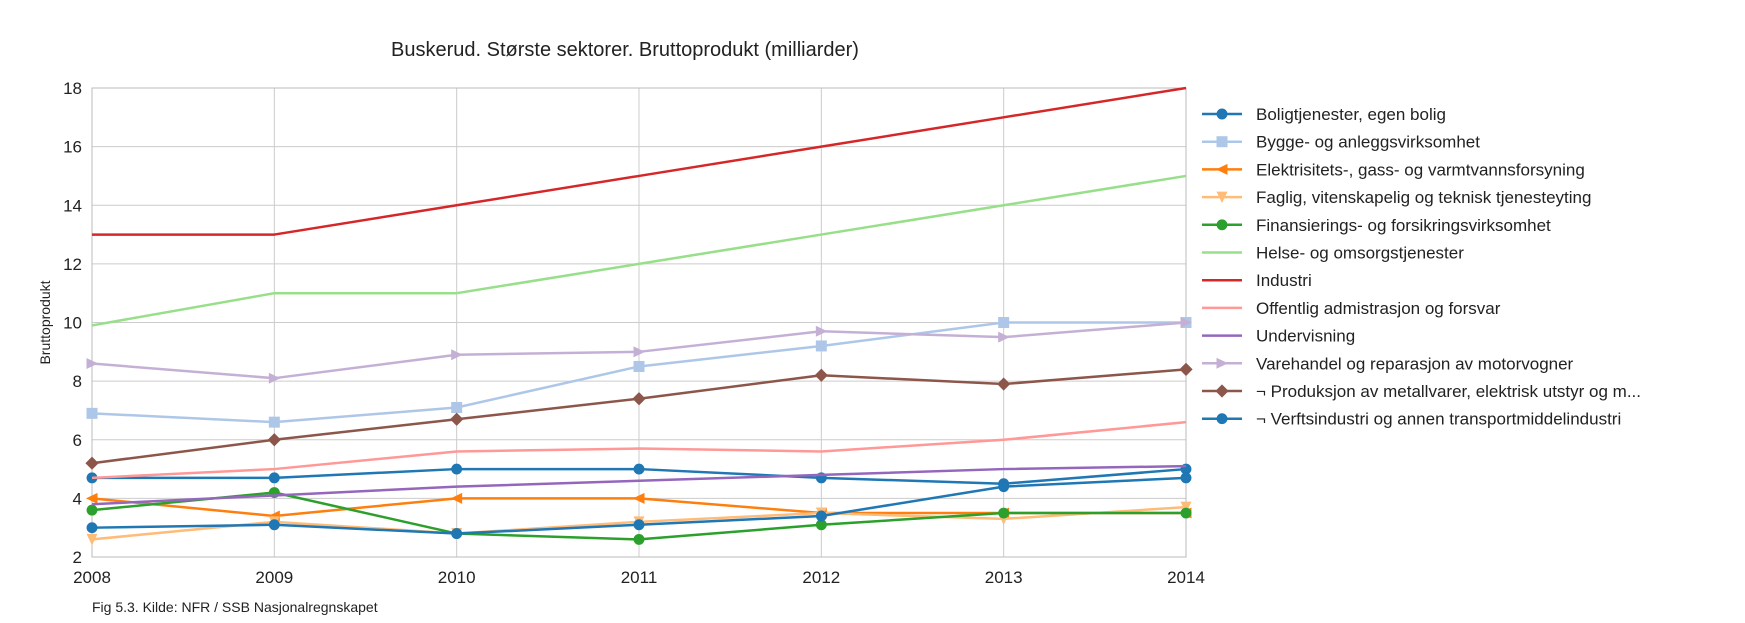 The width and height of the screenshot is (1745, 623). Describe the element at coordinates (1415, 363) in the screenshot. I see `legend-label: Varehandel og reparasjon av motorvogner` at that location.